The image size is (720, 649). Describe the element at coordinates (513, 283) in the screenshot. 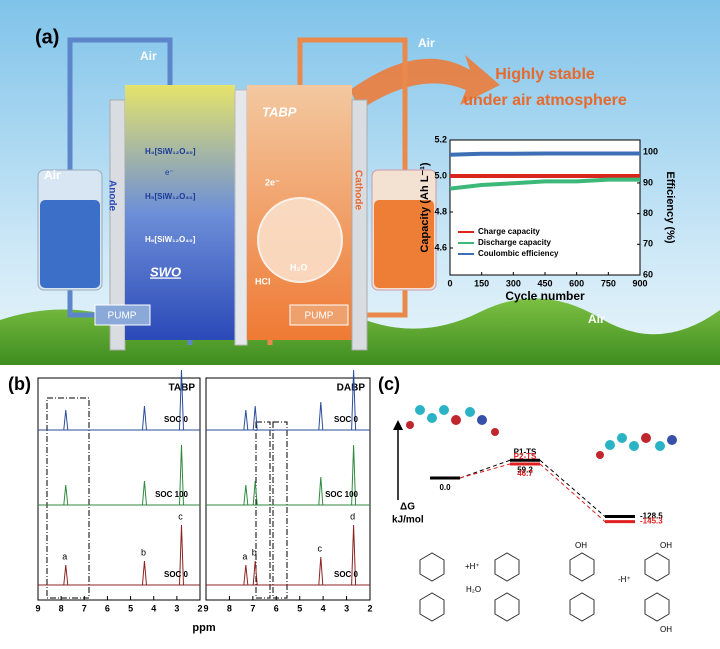

I see `x-tick-label: 300` at that location.